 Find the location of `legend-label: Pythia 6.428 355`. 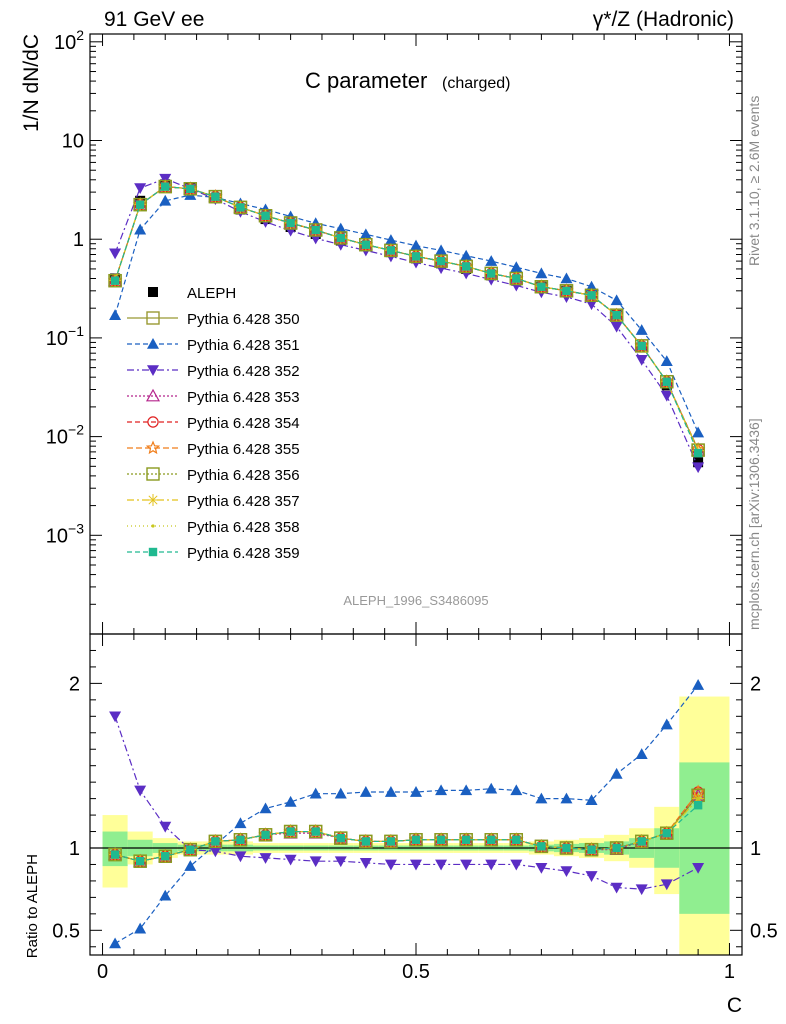

legend-label: Pythia 6.428 355 is located at coordinates (243, 449).